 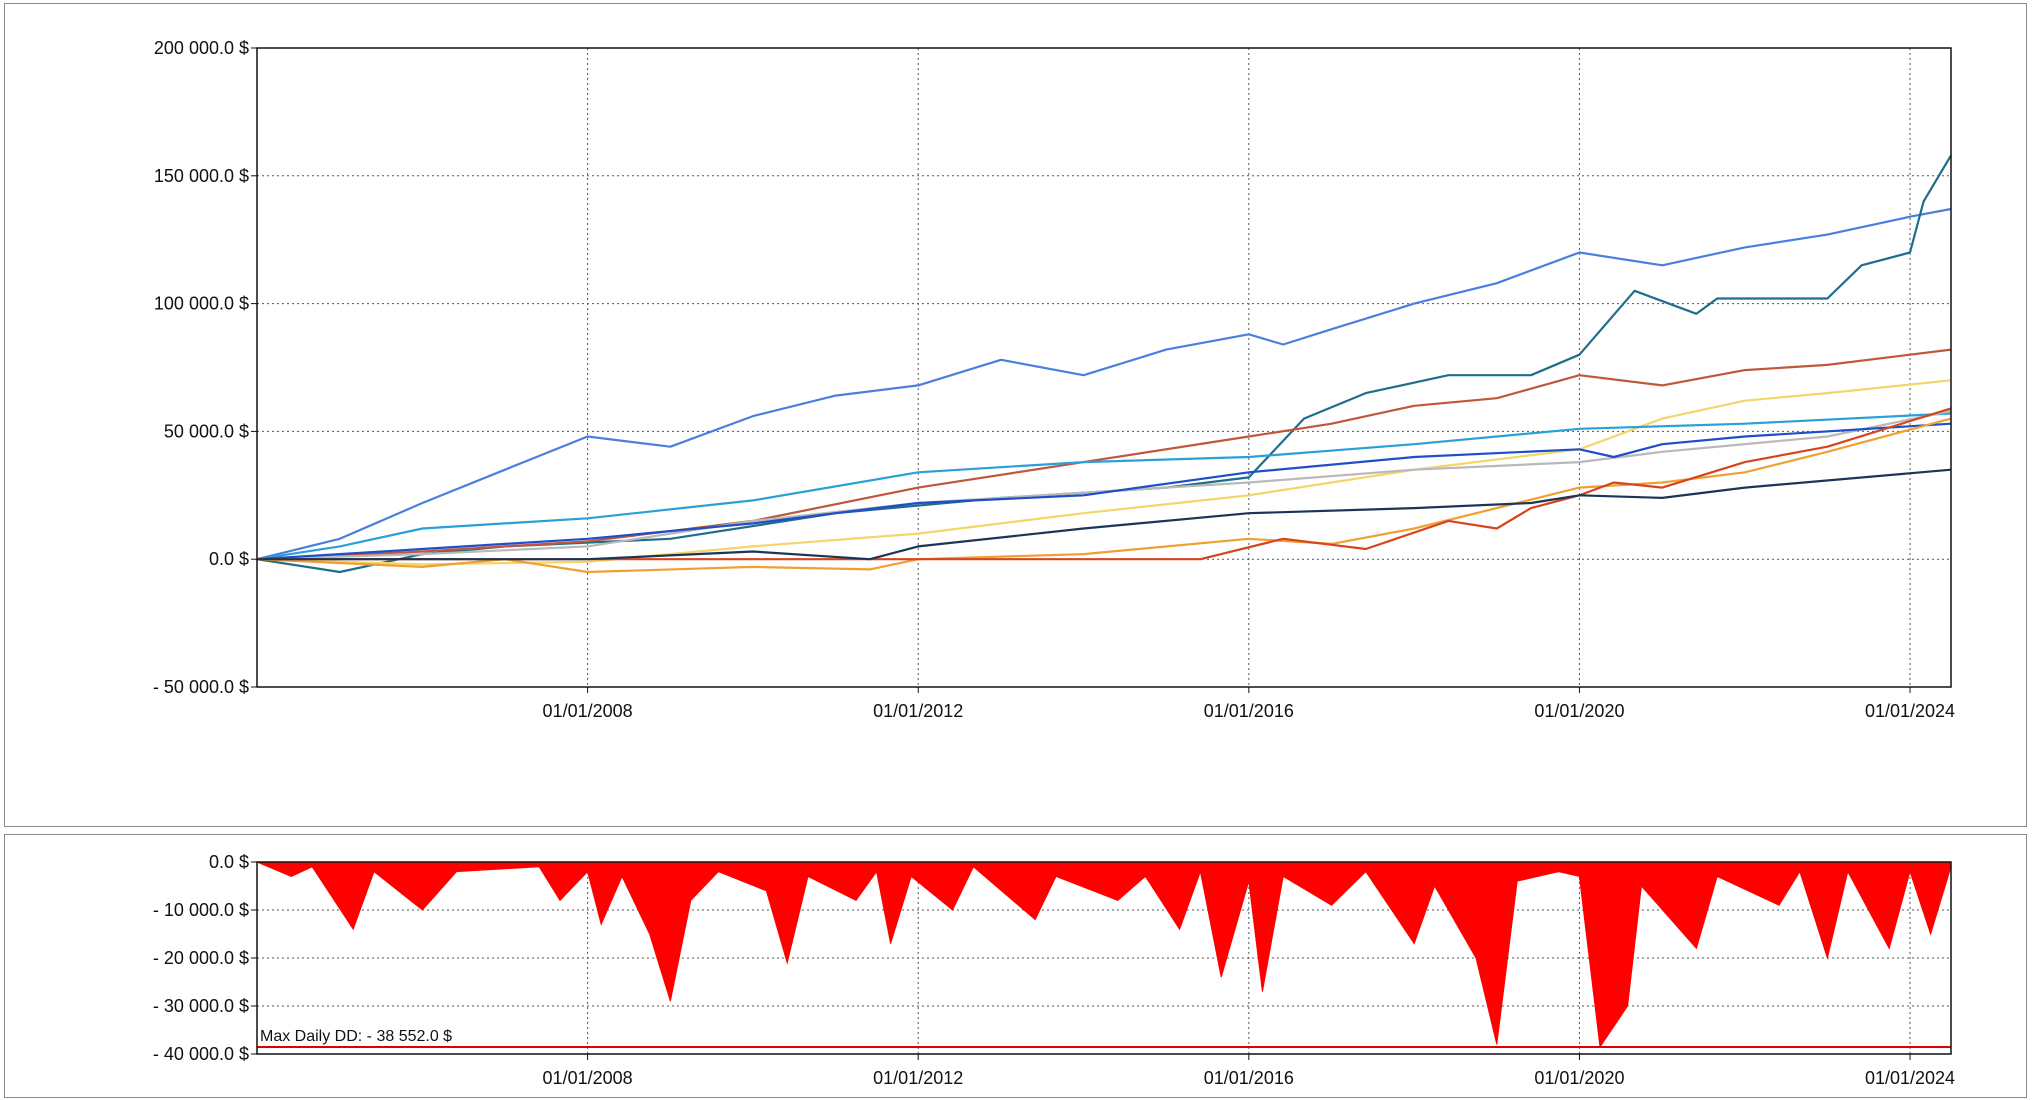 I want to click on y-tick-label: 200 000.0 $, so click(x=201, y=48).